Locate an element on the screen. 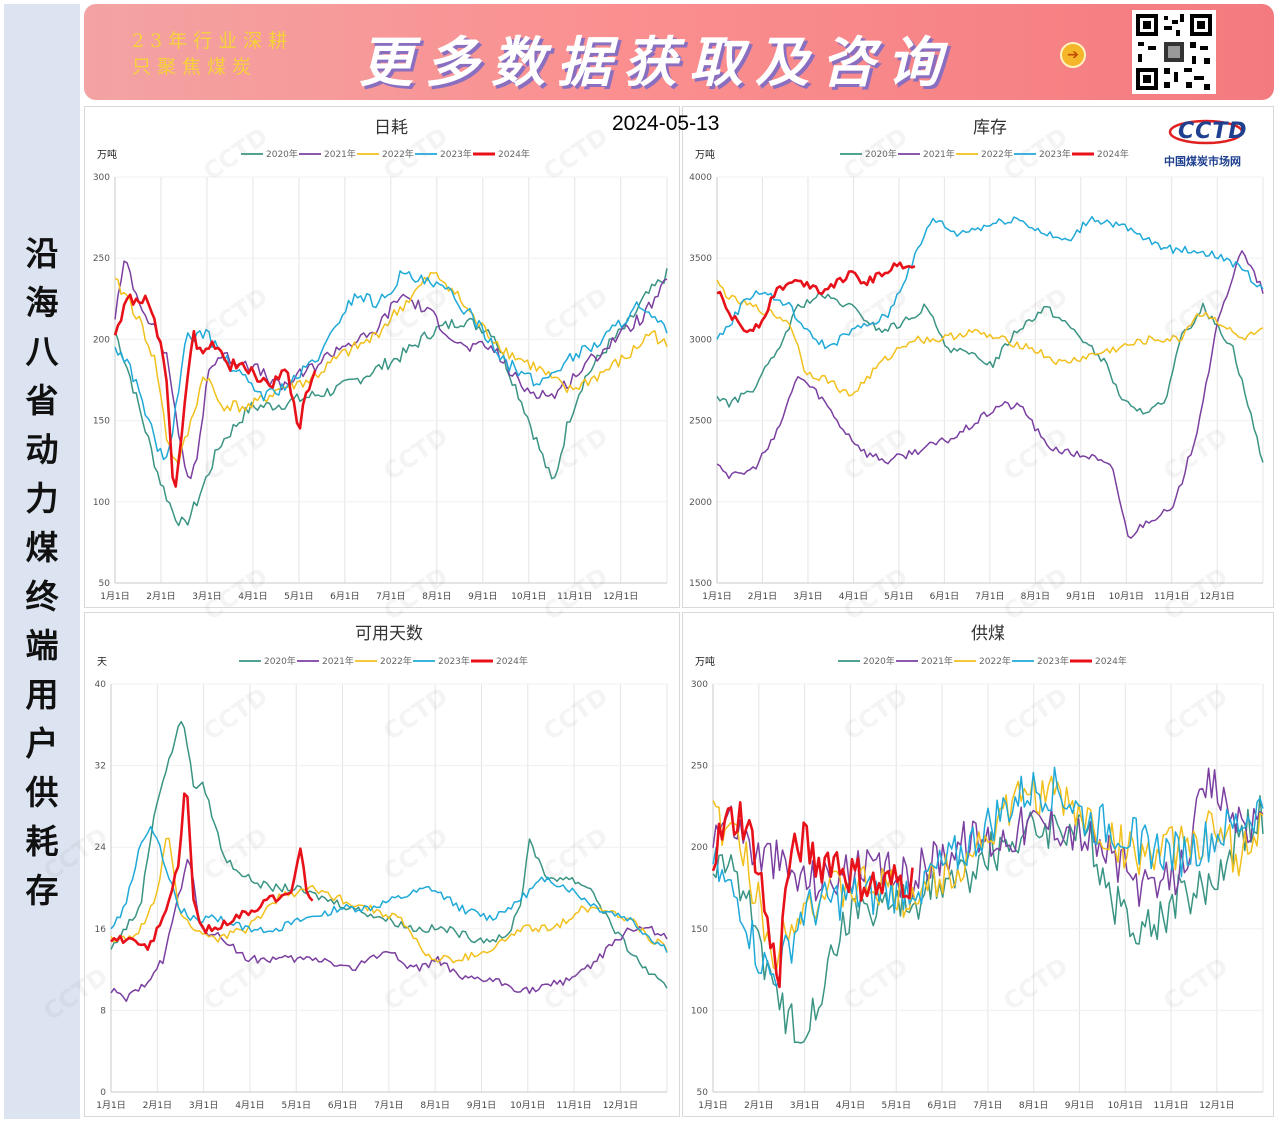  banner-slogan: 23年行业深耕 只聚焦煤炭 is located at coordinates (222, 54).